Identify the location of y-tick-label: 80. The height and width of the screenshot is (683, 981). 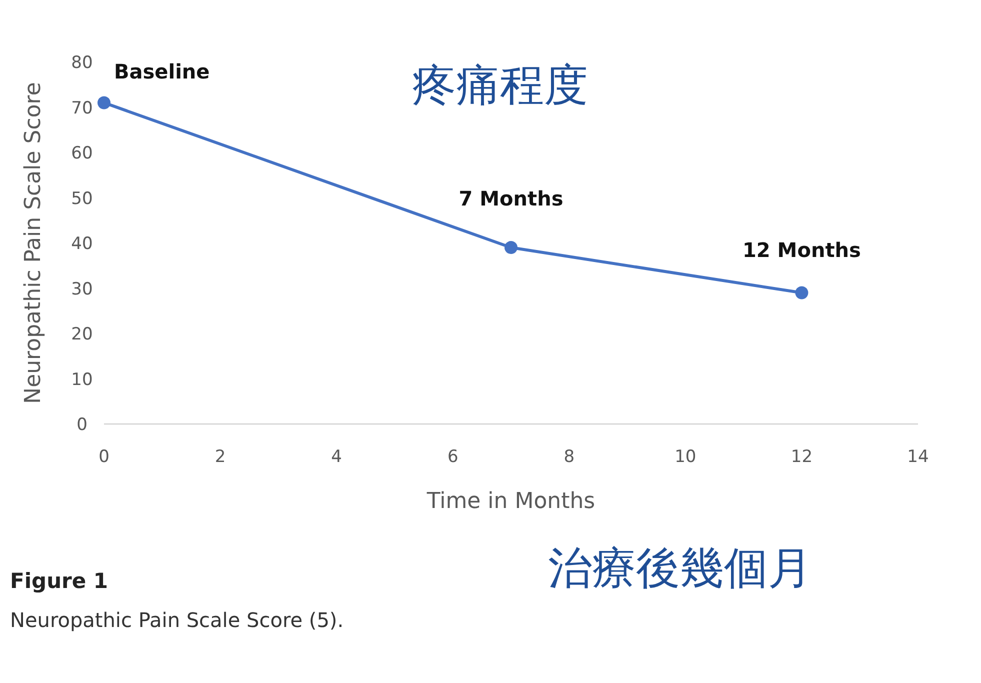
(82, 63).